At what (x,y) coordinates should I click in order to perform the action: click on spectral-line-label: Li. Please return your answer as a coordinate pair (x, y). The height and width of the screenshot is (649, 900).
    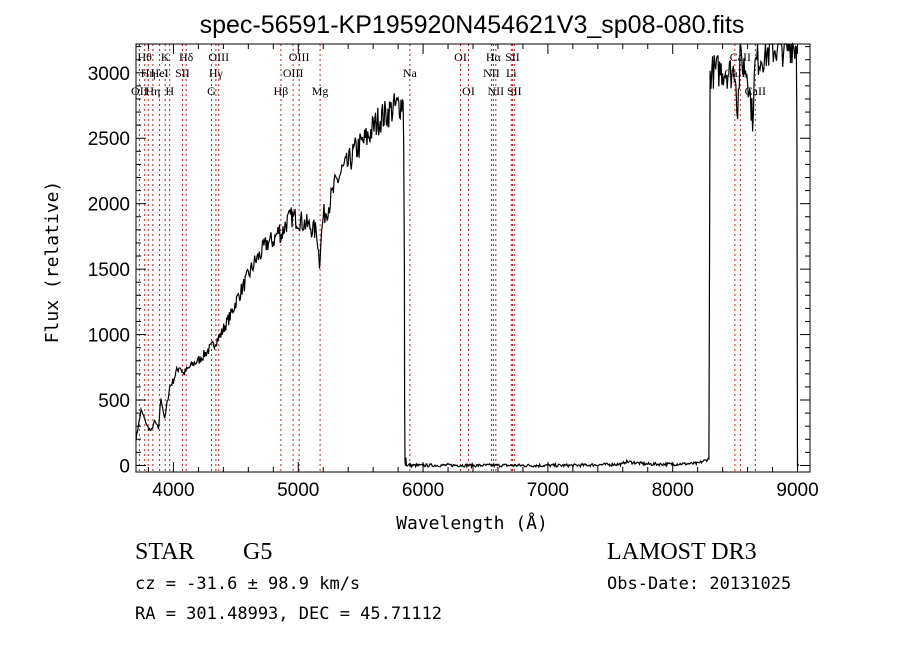
    Looking at the image, I should click on (511, 73).